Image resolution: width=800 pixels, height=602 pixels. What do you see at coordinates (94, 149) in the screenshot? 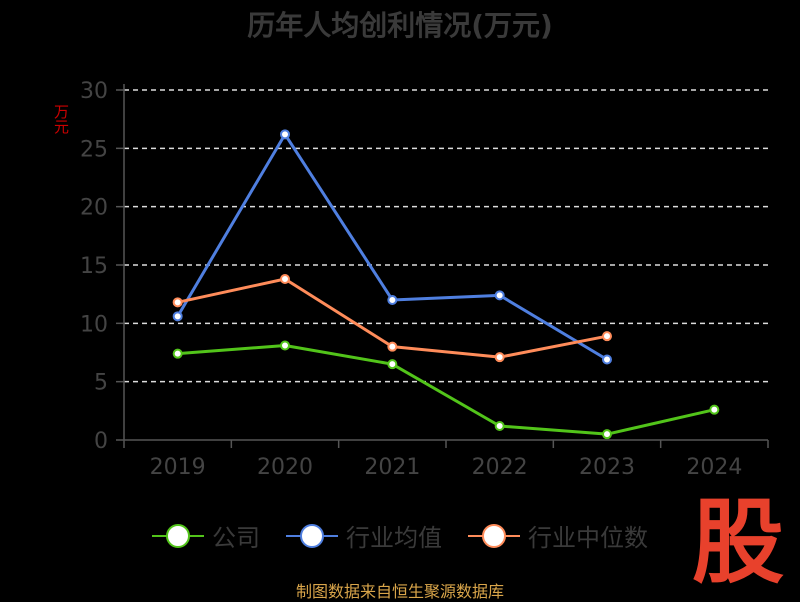
I see `y-tick-label: 25` at bounding box center [94, 149].